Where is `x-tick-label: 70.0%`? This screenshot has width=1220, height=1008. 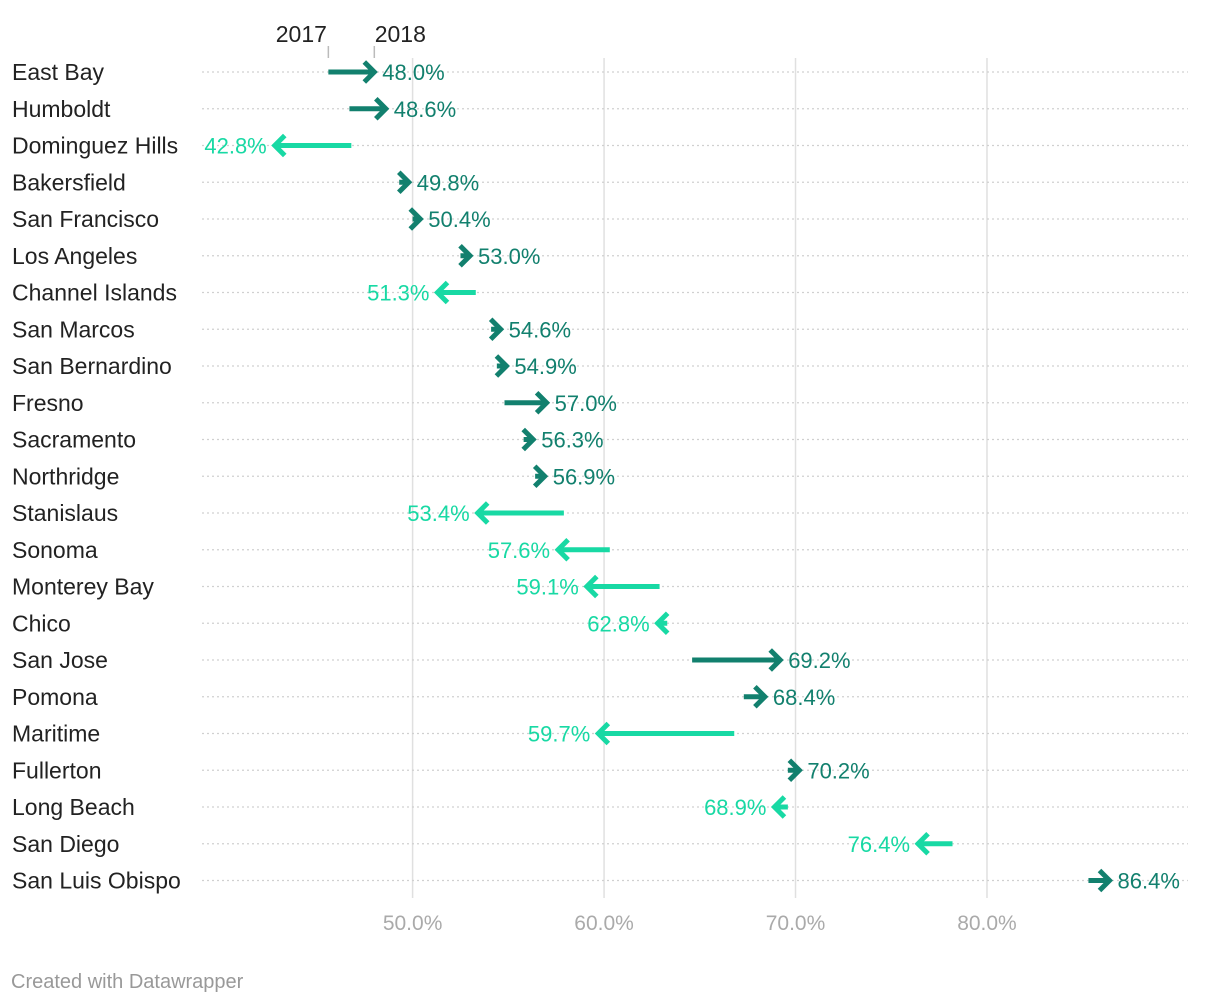 x-tick-label: 70.0% is located at coordinates (796, 923).